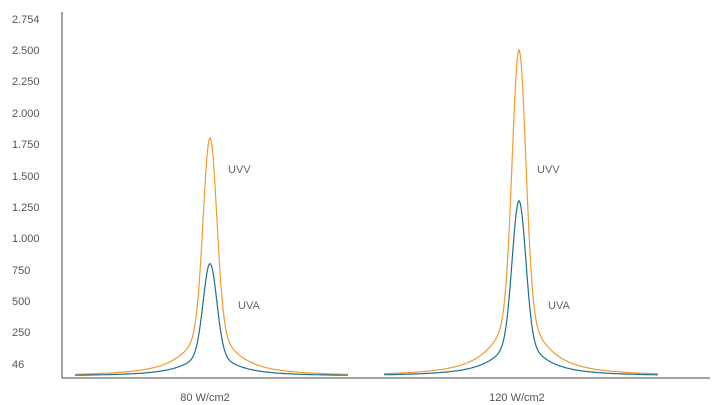 This screenshot has width=712, height=405. What do you see at coordinates (26, 239) in the screenshot?
I see `y-tick-label: 1.000` at bounding box center [26, 239].